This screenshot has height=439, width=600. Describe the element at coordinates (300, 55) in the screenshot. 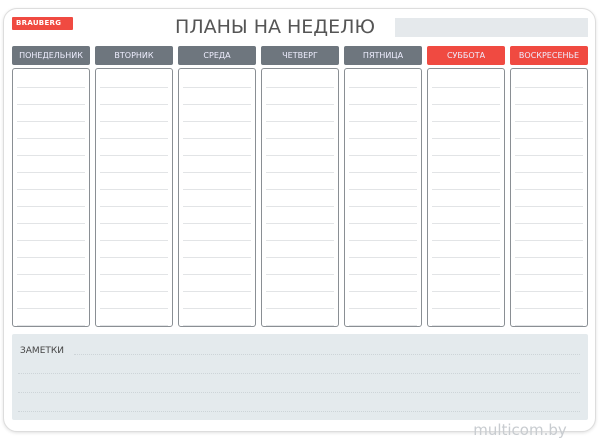

I see `day-header-thursday: ЧЕТВЕРГ` at that location.